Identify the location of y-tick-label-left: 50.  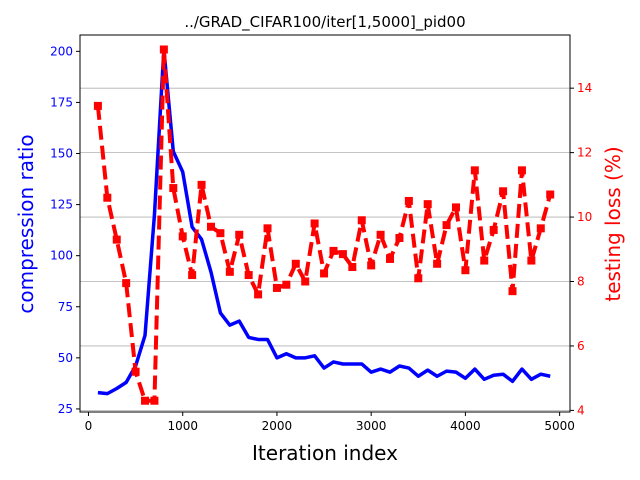
(65, 358).